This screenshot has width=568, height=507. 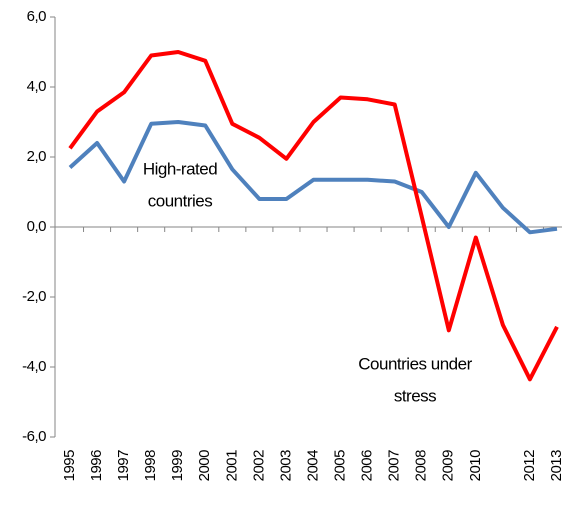 What do you see at coordinates (448, 466) in the screenshot?
I see `x-tick-label: 2009` at bounding box center [448, 466].